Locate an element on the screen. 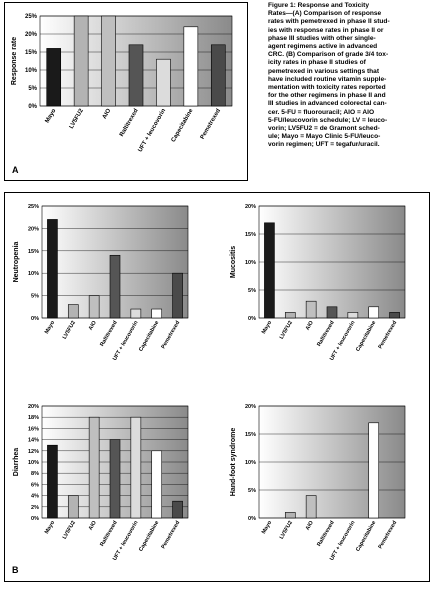 The width and height of the screenshot is (433, 591). response-xtick: UFT + leucovorin is located at coordinates (153, 131).